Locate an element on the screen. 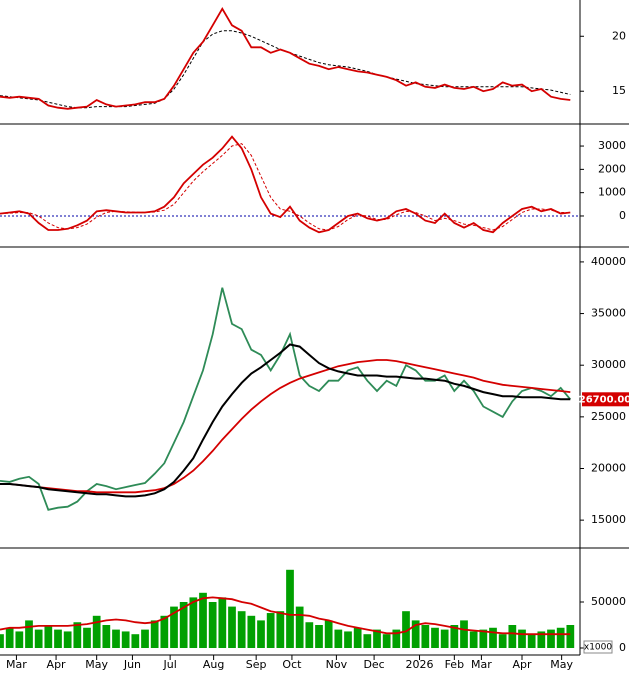  y-tick-label: 15000 is located at coordinates (608, 519).